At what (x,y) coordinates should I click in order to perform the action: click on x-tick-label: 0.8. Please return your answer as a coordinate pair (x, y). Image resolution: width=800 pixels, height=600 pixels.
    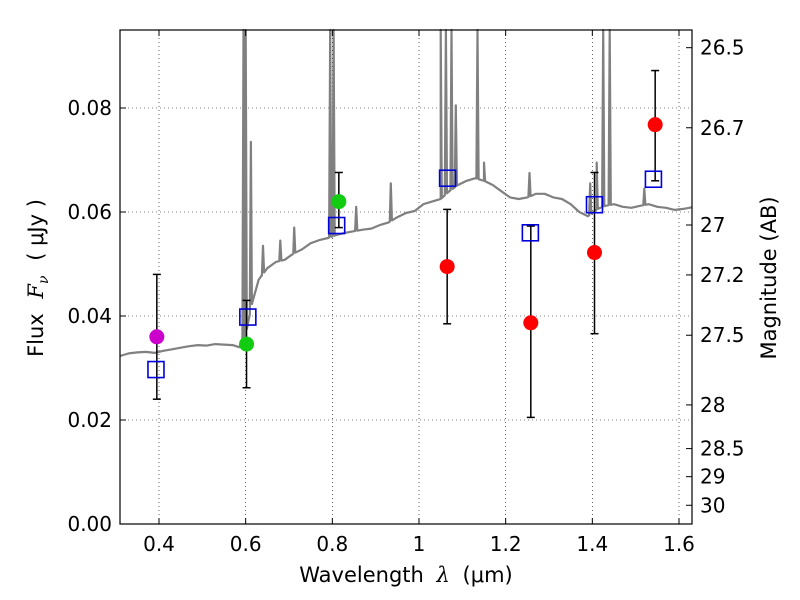
    Looking at the image, I should click on (332, 544).